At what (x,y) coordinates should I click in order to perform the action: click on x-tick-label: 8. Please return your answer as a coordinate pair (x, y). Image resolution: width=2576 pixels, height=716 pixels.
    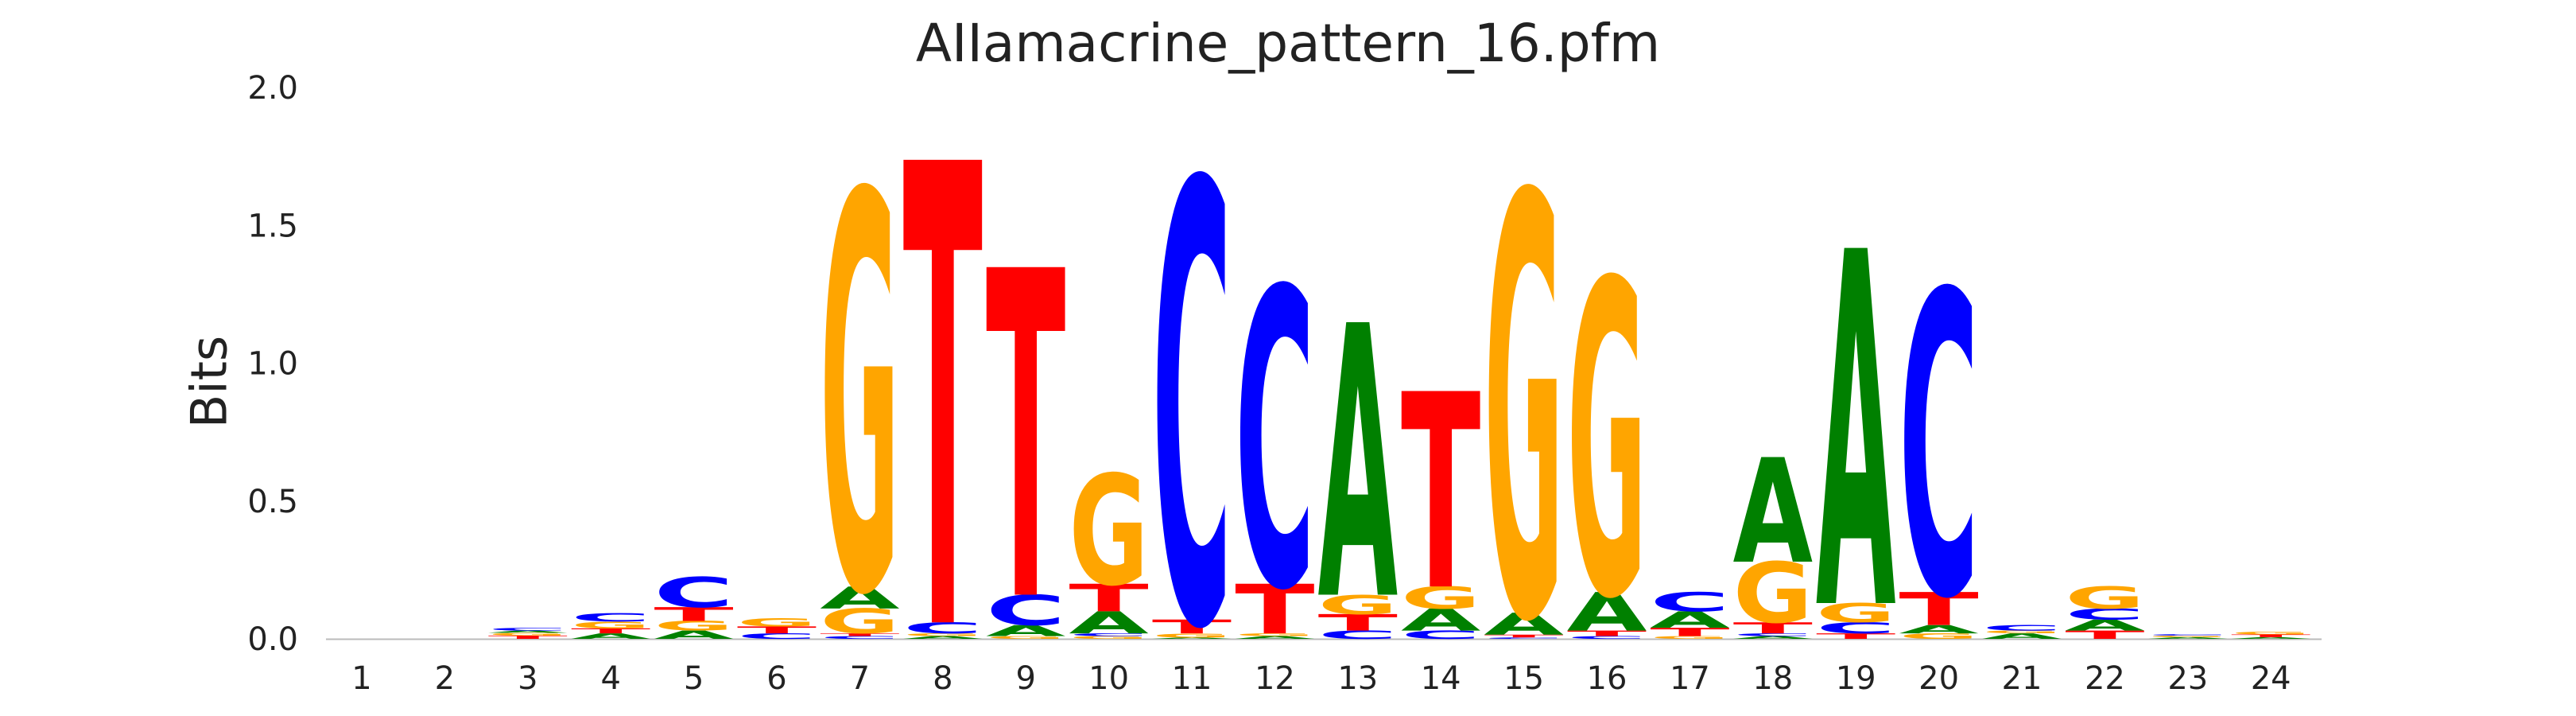
    Looking at the image, I should click on (943, 678).